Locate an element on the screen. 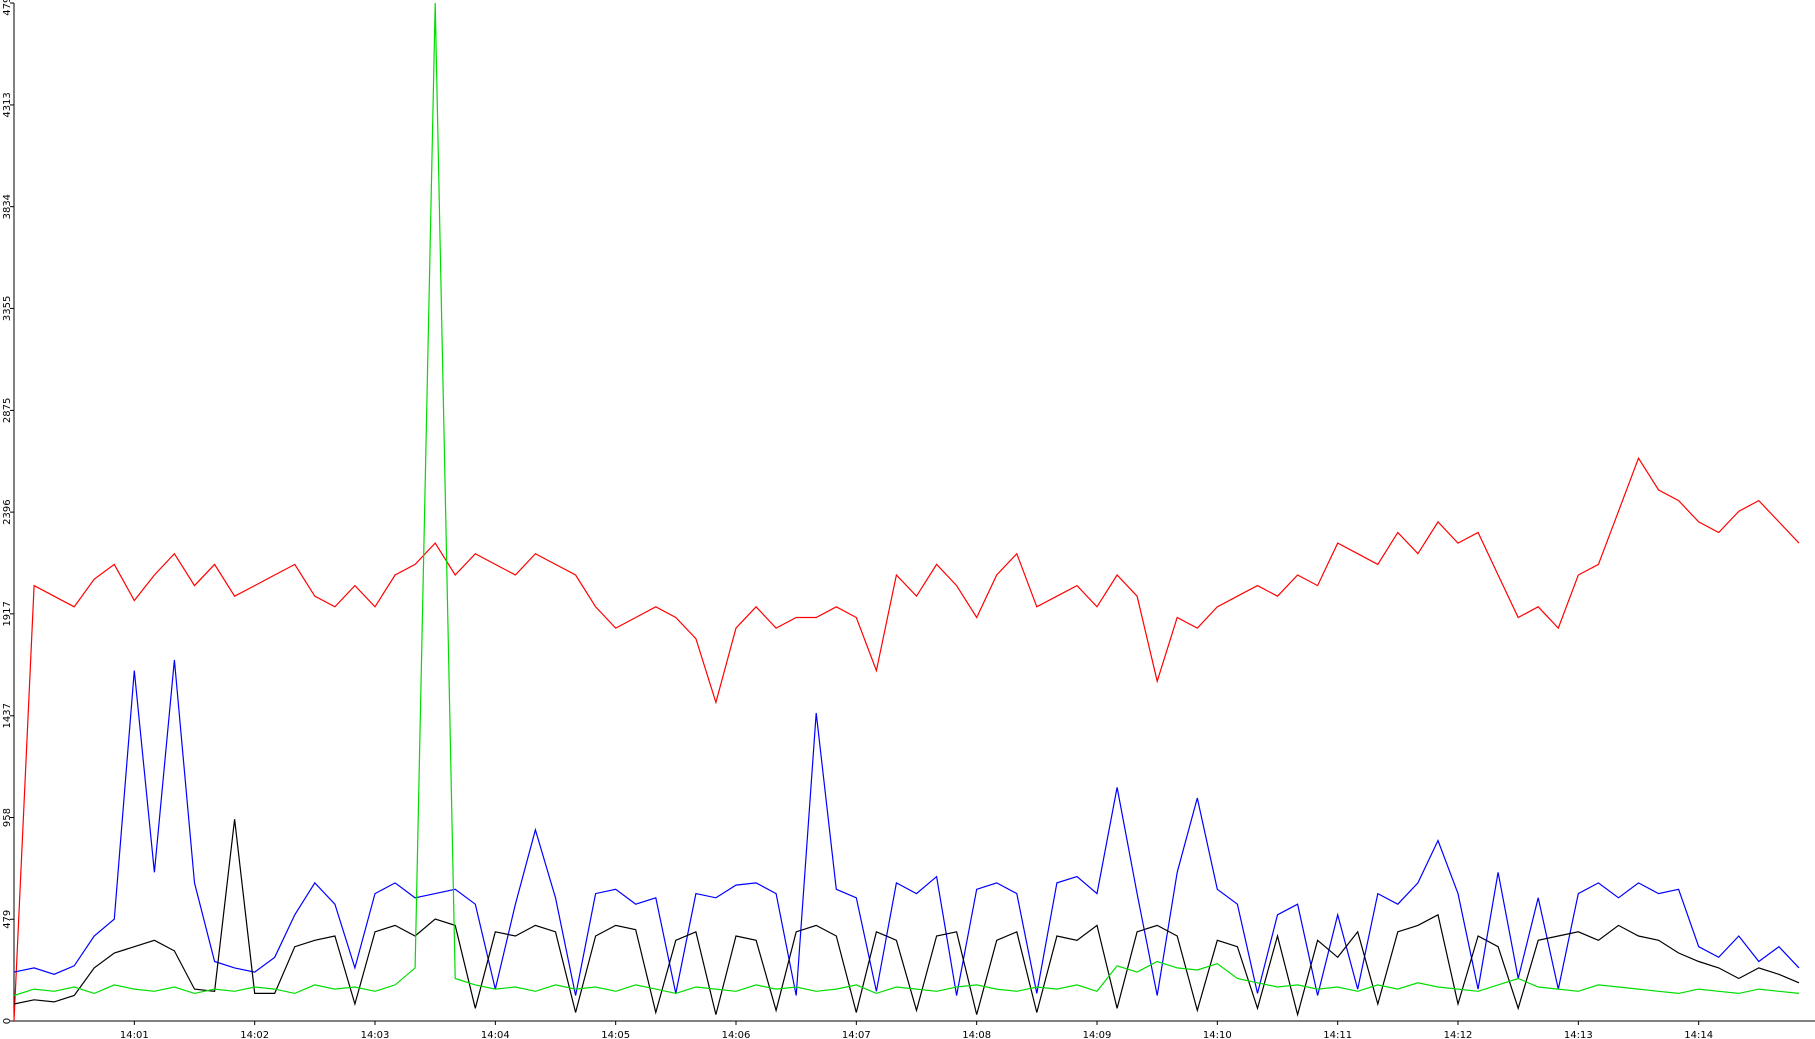 The image size is (1815, 1039). y-tick-label: 2396 is located at coordinates (7, 511).